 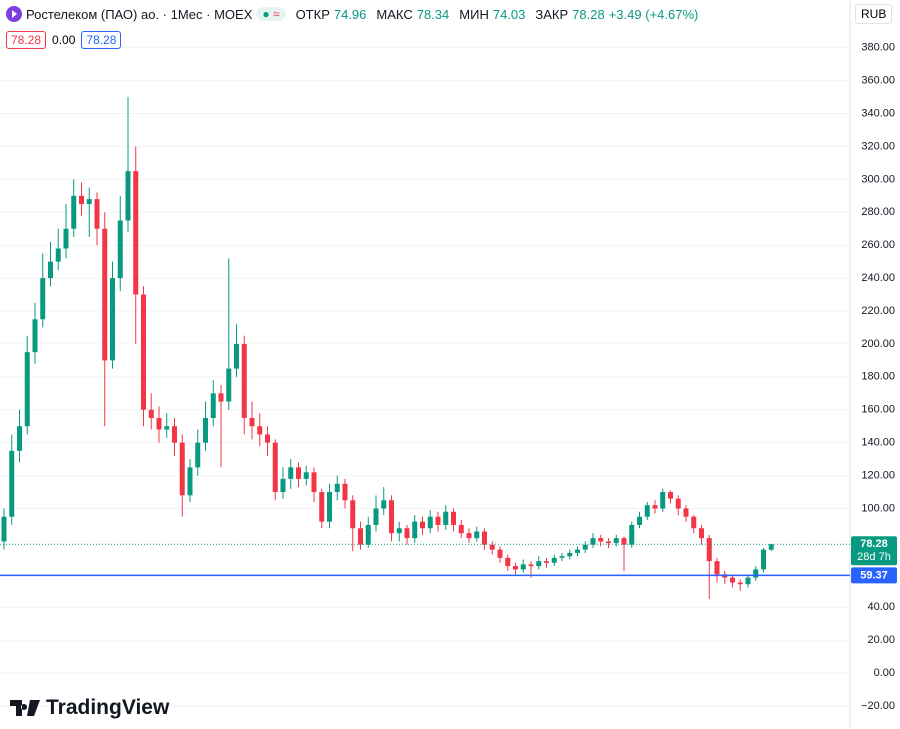 I want to click on y-tick-label: 380.00, so click(x=878, y=48).